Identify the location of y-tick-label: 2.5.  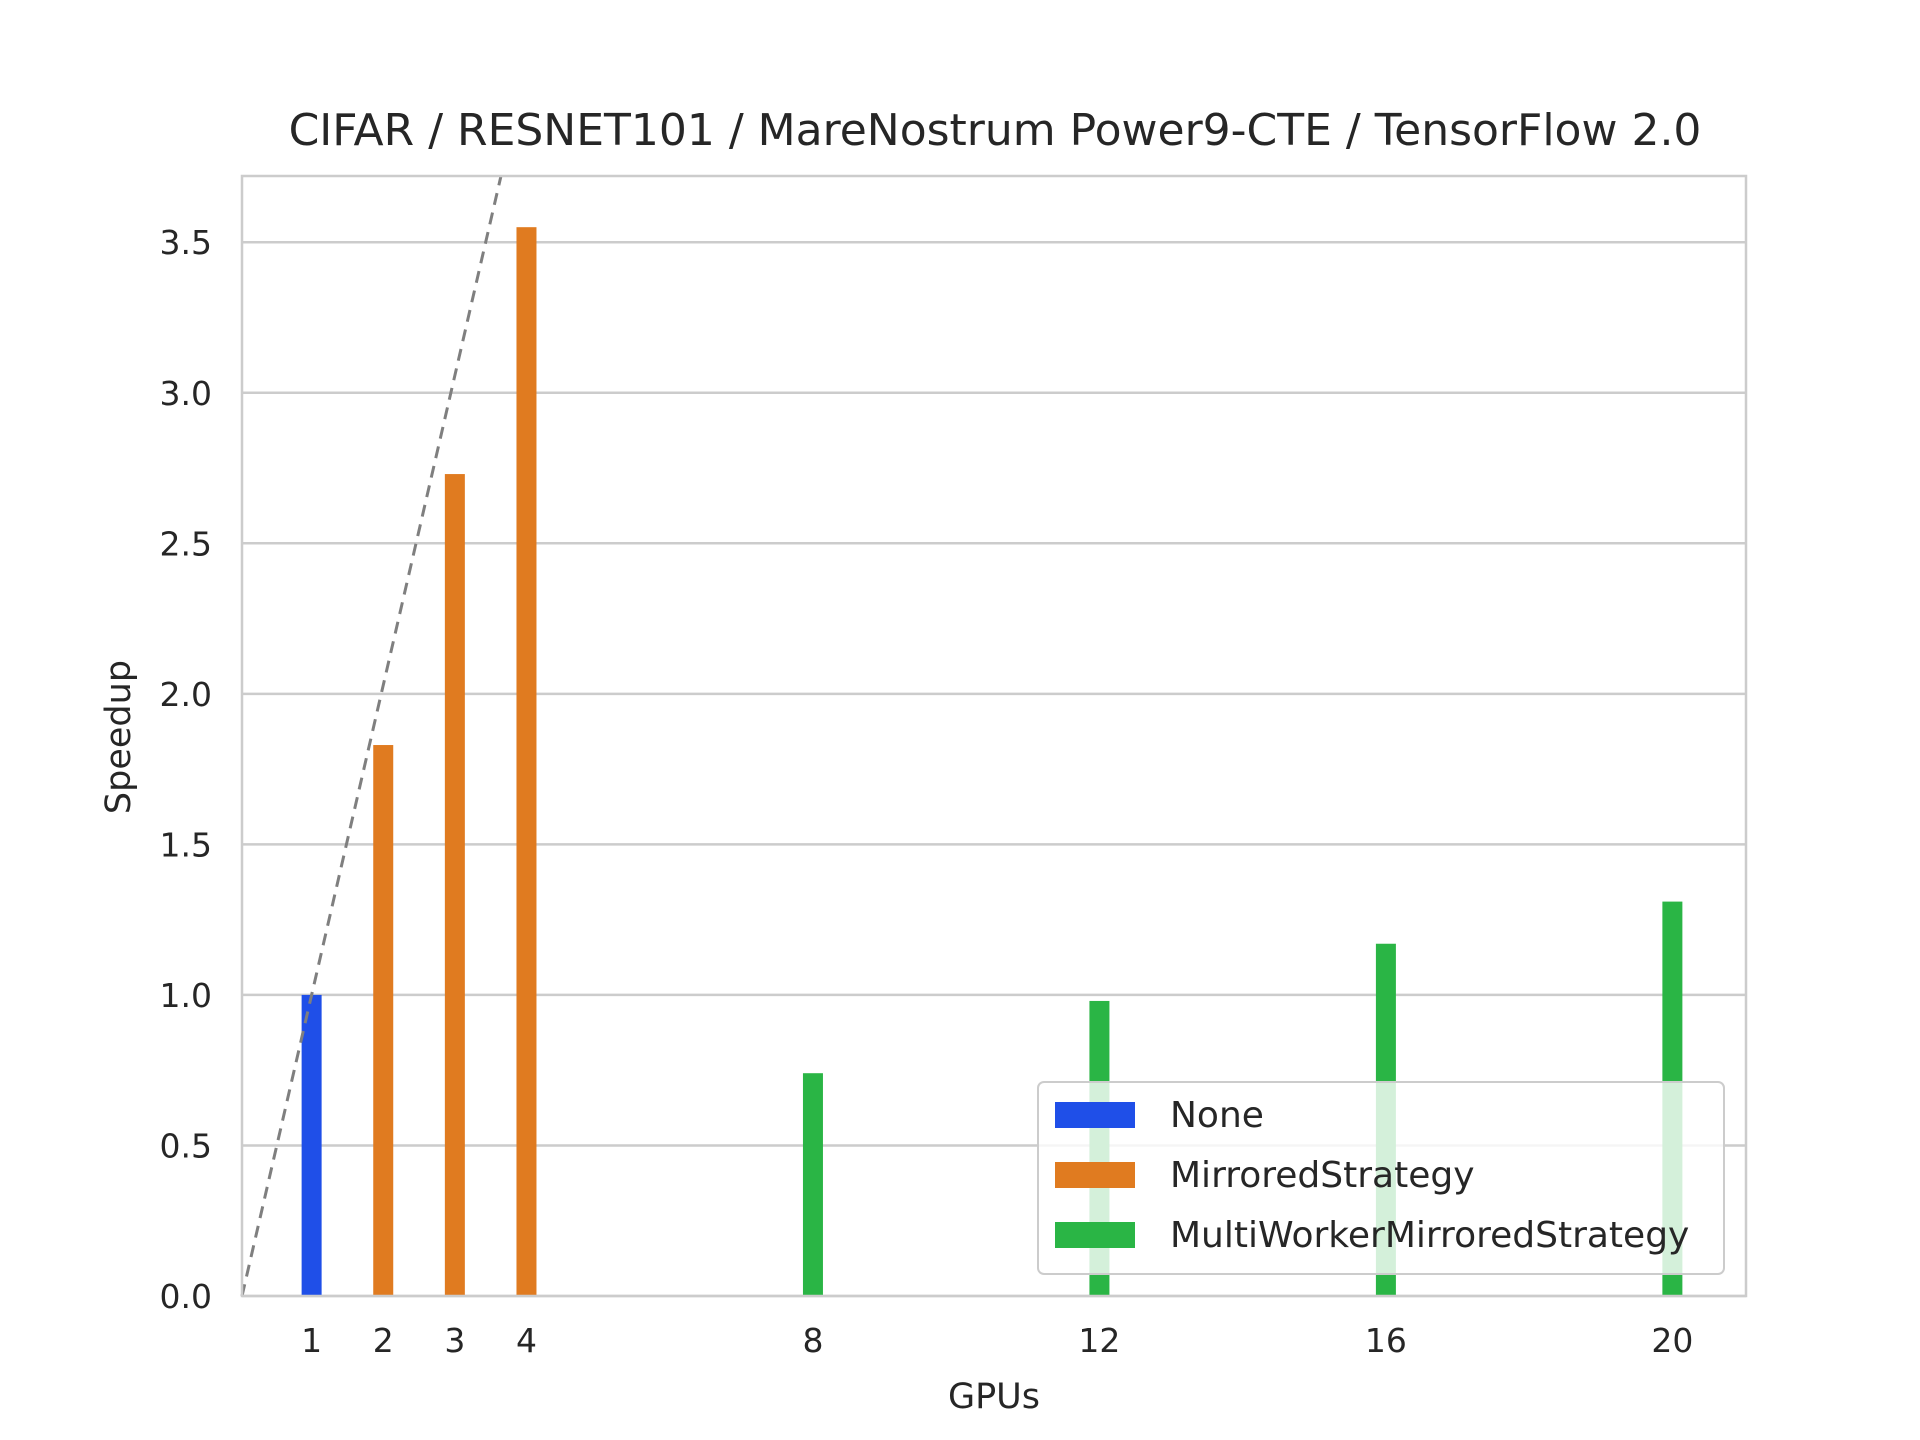
(186, 543).